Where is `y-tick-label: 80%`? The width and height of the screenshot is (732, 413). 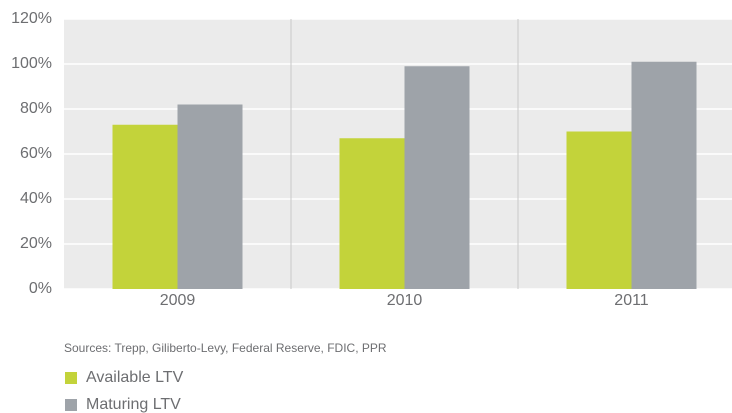 y-tick-label: 80% is located at coordinates (36, 108).